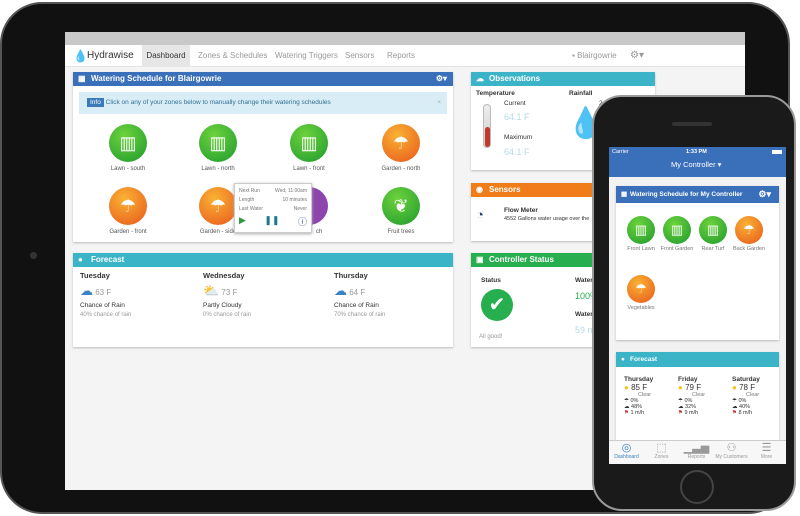 Image resolution: width=800 pixels, height=516 pixels. Describe the element at coordinates (746, 379) in the screenshot. I see `day: Saturday` at that location.